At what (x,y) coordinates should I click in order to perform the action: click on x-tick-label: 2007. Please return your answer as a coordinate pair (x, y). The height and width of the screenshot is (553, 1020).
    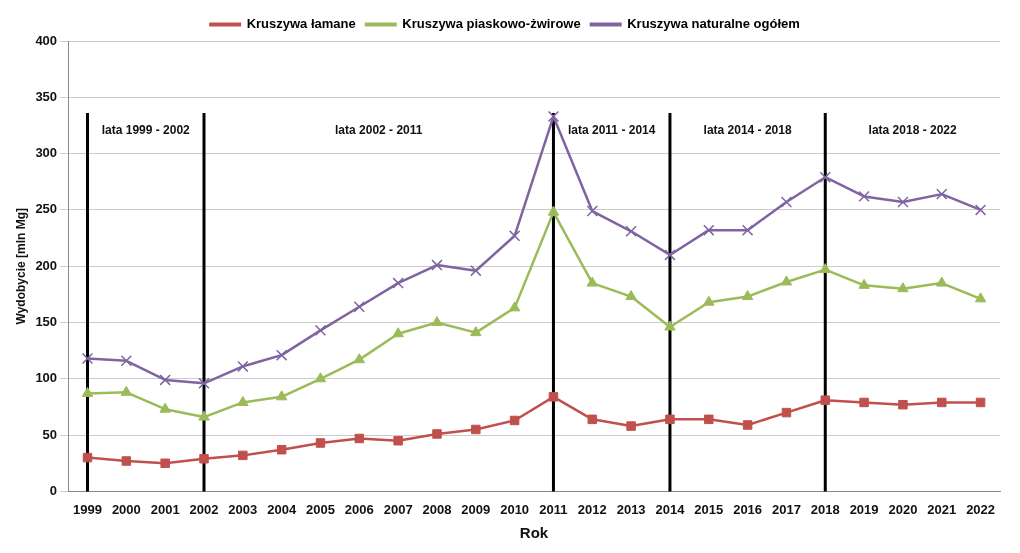
    Looking at the image, I should click on (398, 509).